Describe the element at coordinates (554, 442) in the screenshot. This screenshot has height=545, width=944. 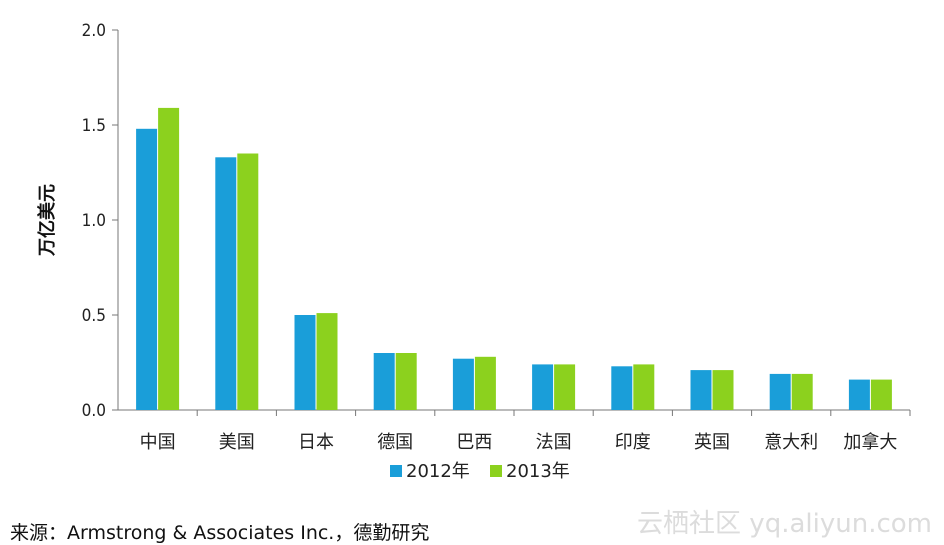
I see `x-category-label: 法国` at that location.